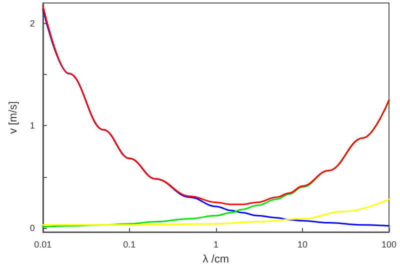  What do you see at coordinates (216, 260) in the screenshot?
I see `x-axis-title: λ /cm` at bounding box center [216, 260].